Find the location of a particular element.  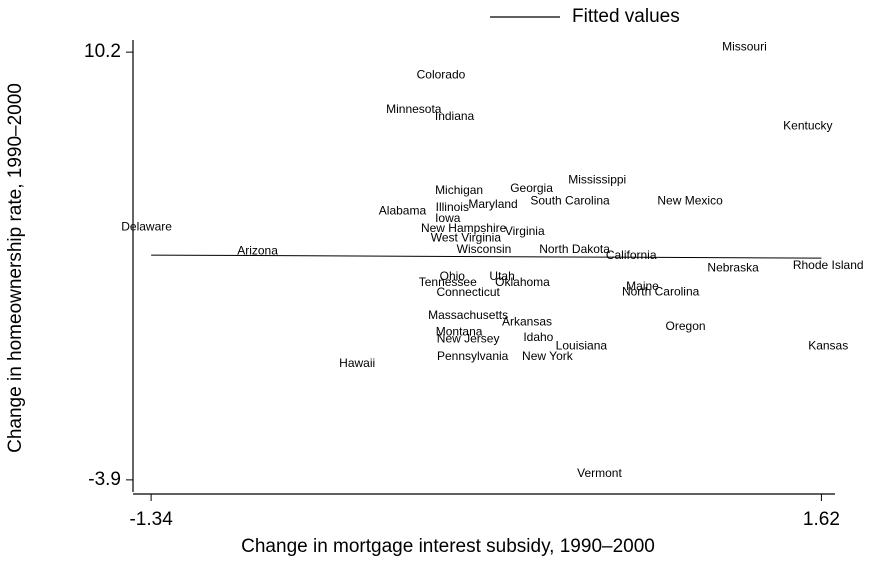

point-label: Vermont is located at coordinates (599, 473).